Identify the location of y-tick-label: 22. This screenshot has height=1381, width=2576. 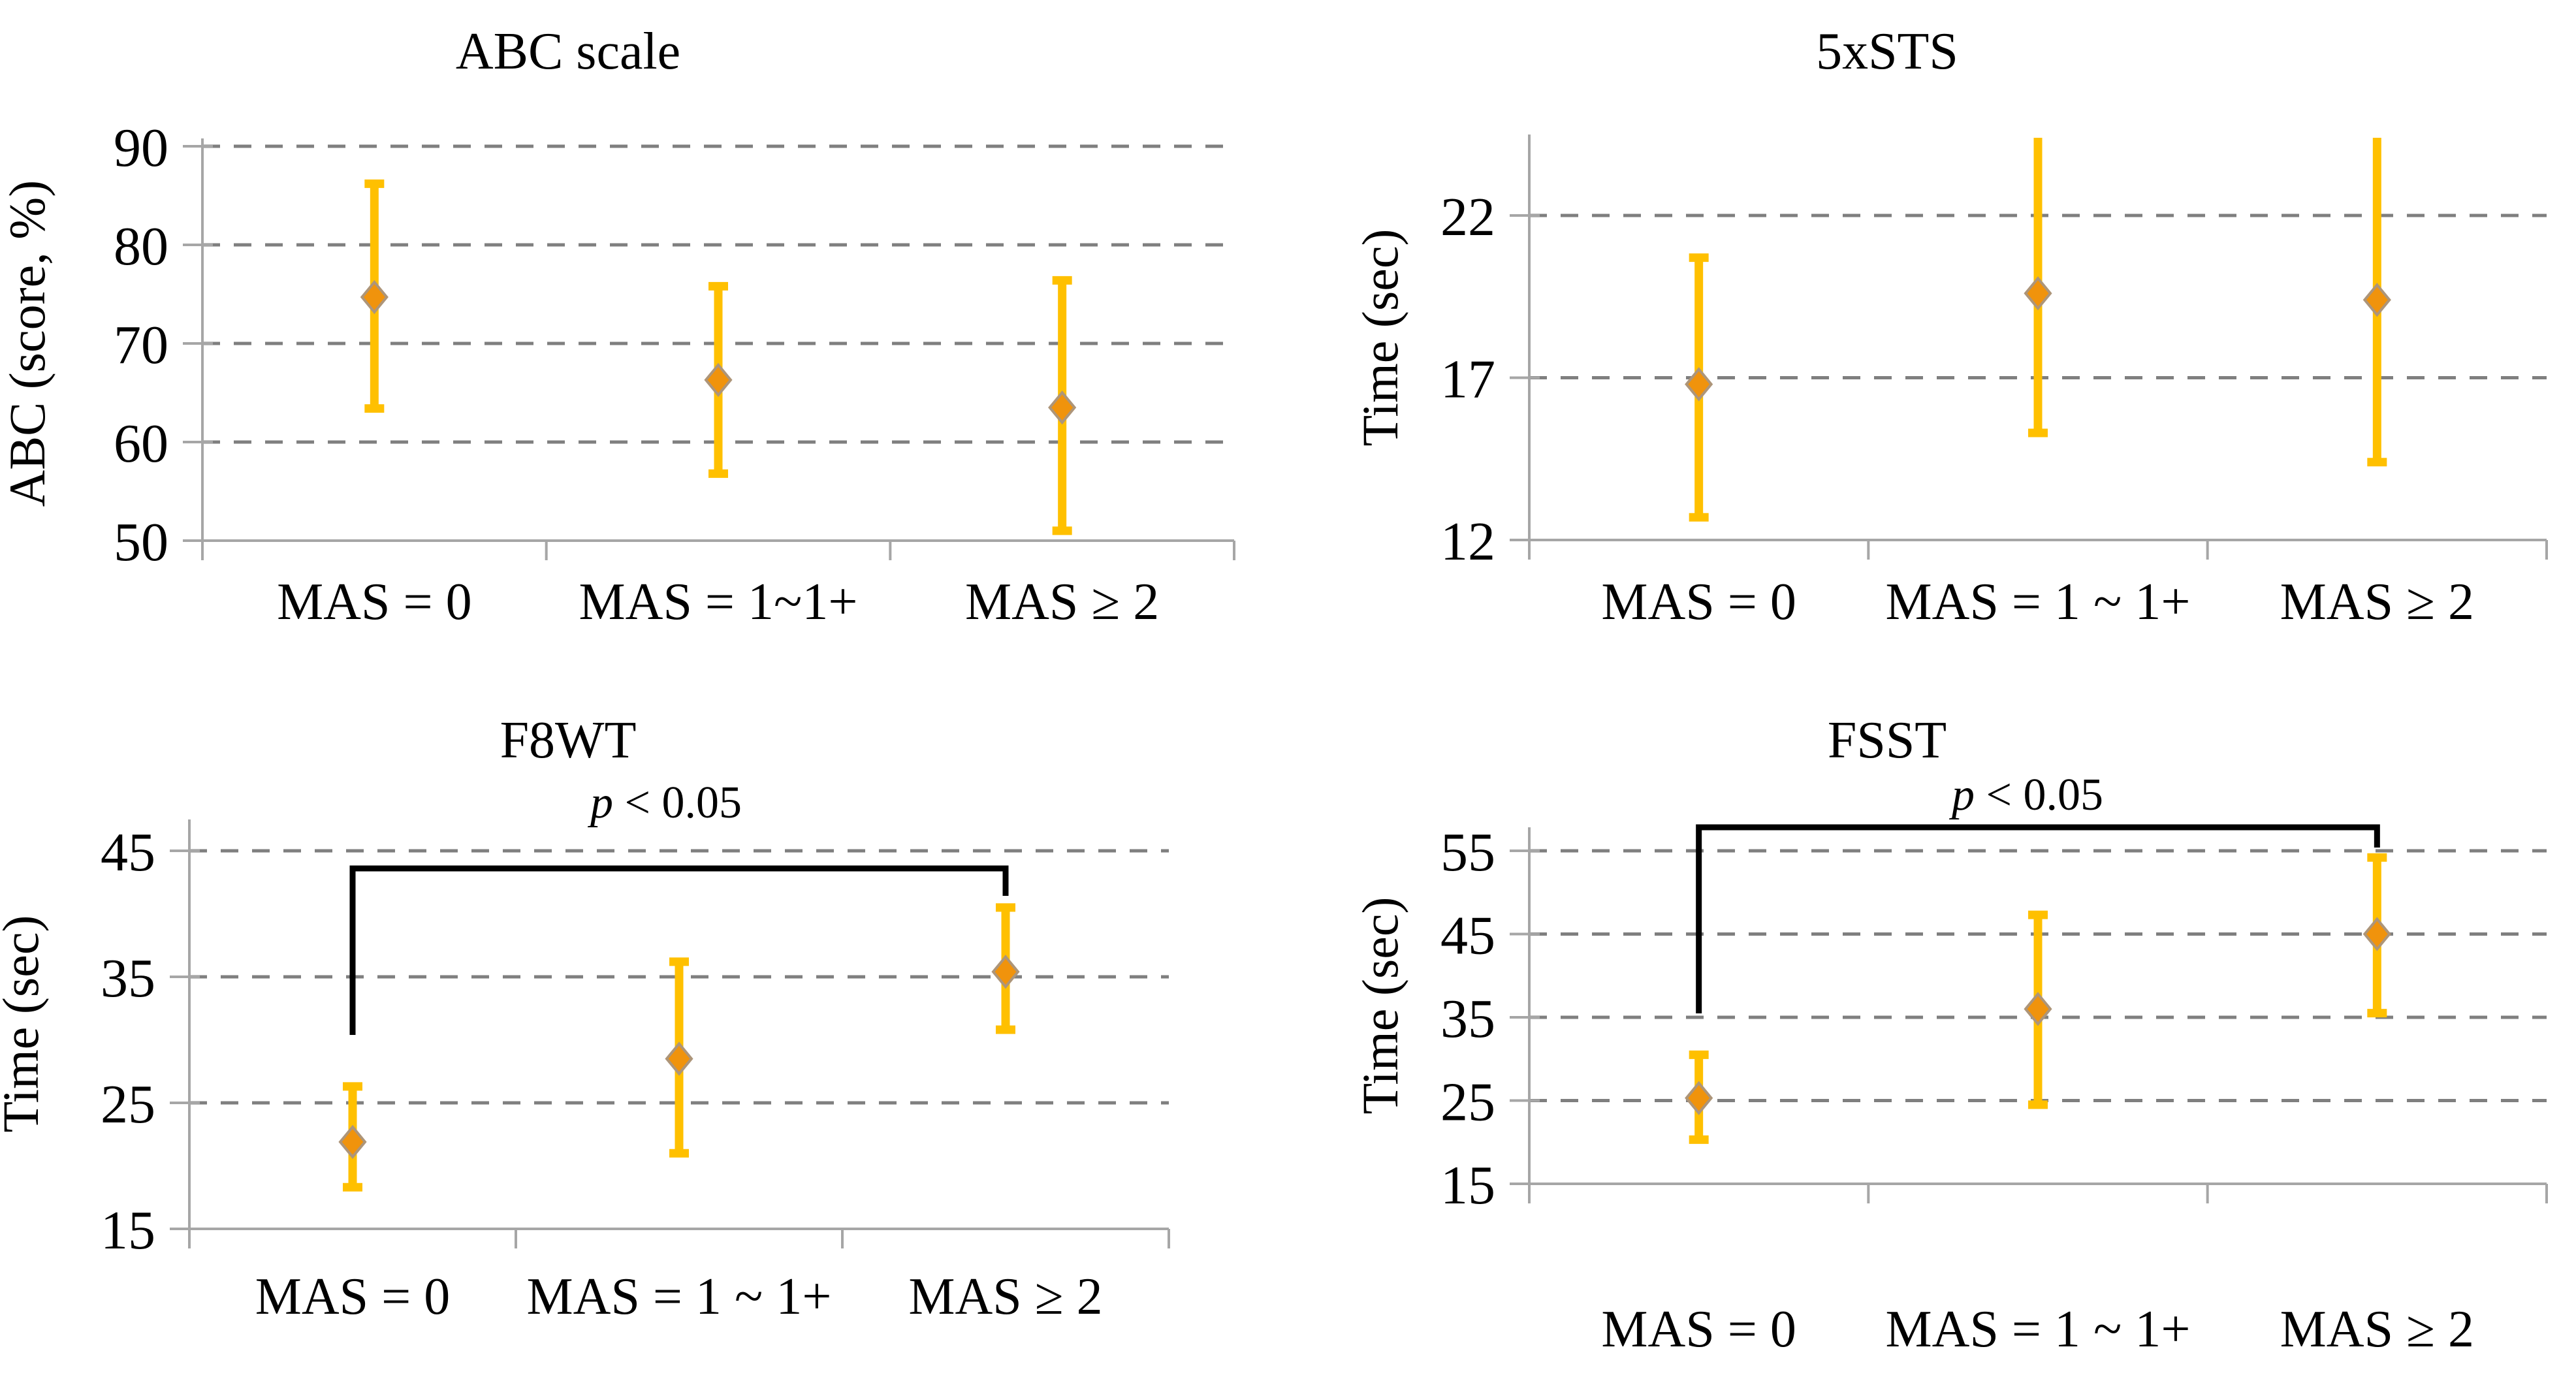
(1468, 217).